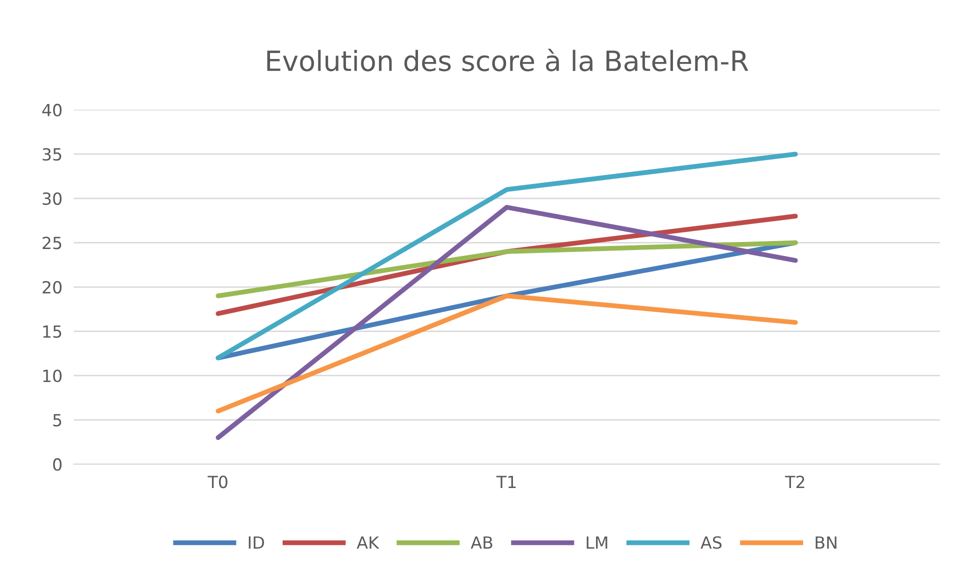 This screenshot has width=958, height=581. I want to click on y-tick-label: 40, so click(52, 110).